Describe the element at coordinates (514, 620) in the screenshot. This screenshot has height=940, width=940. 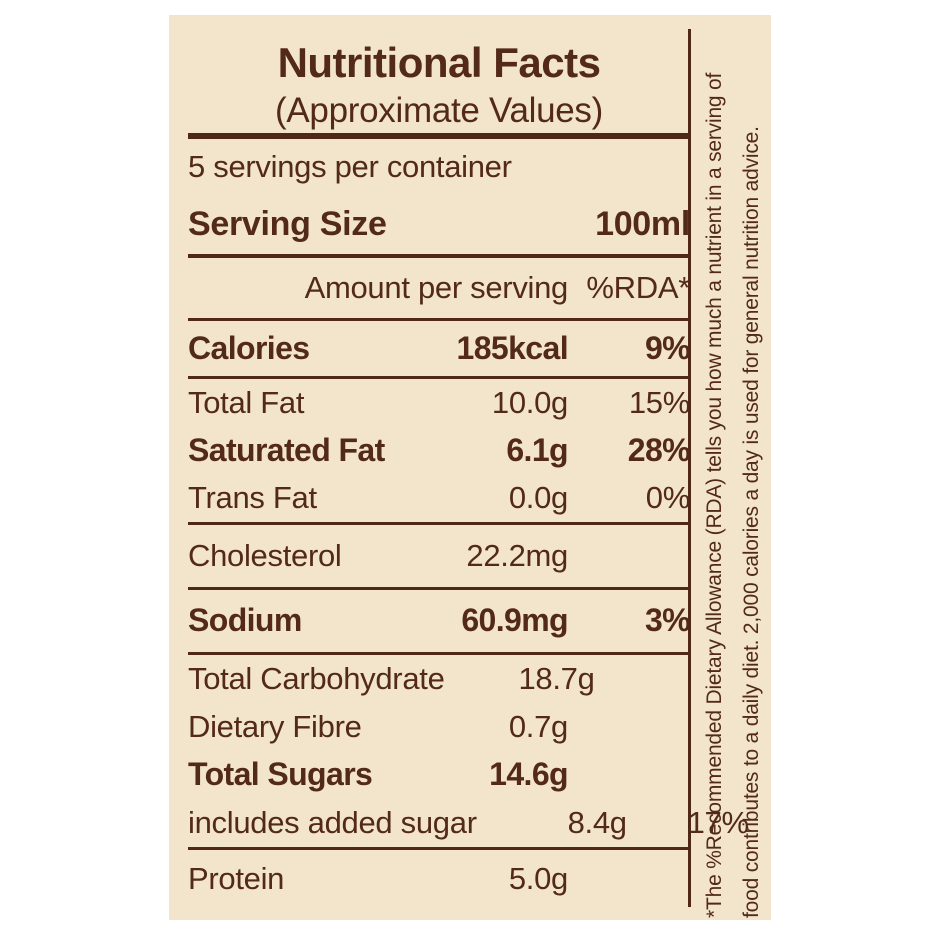
I see `nutrient-amount: 60.9mg` at that location.